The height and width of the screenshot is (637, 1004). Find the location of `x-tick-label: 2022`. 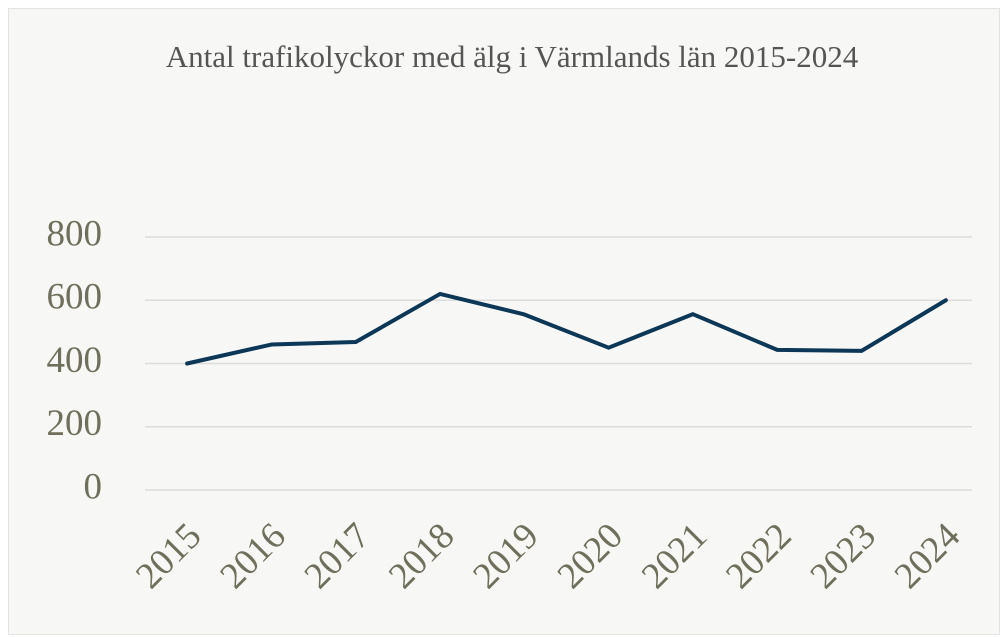

x-tick-label: 2022 is located at coordinates (758, 555).